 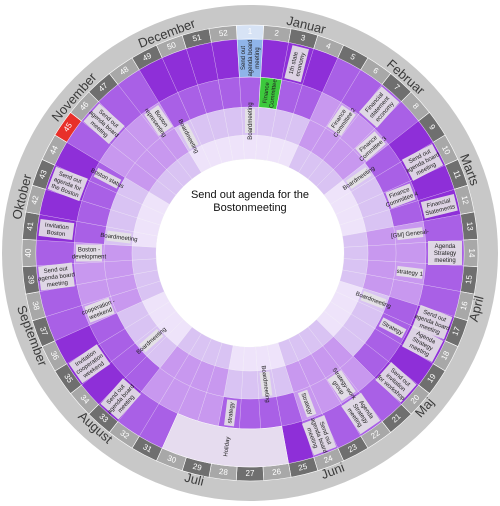 I want to click on event-label: AgendaStrategymeeting, so click(x=361, y=413).